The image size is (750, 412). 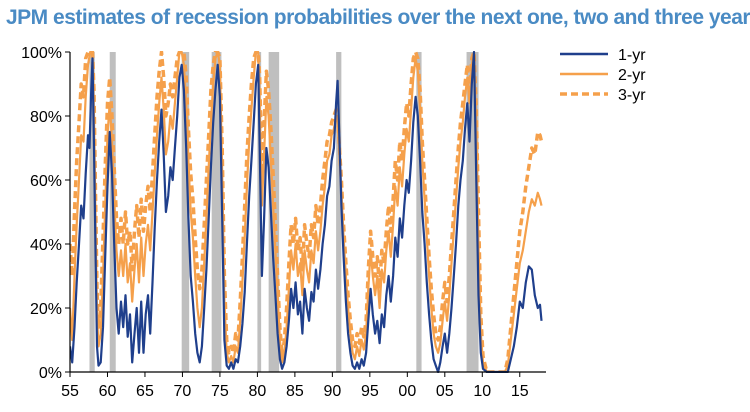 I want to click on x-tick-label: 10, so click(x=482, y=391).